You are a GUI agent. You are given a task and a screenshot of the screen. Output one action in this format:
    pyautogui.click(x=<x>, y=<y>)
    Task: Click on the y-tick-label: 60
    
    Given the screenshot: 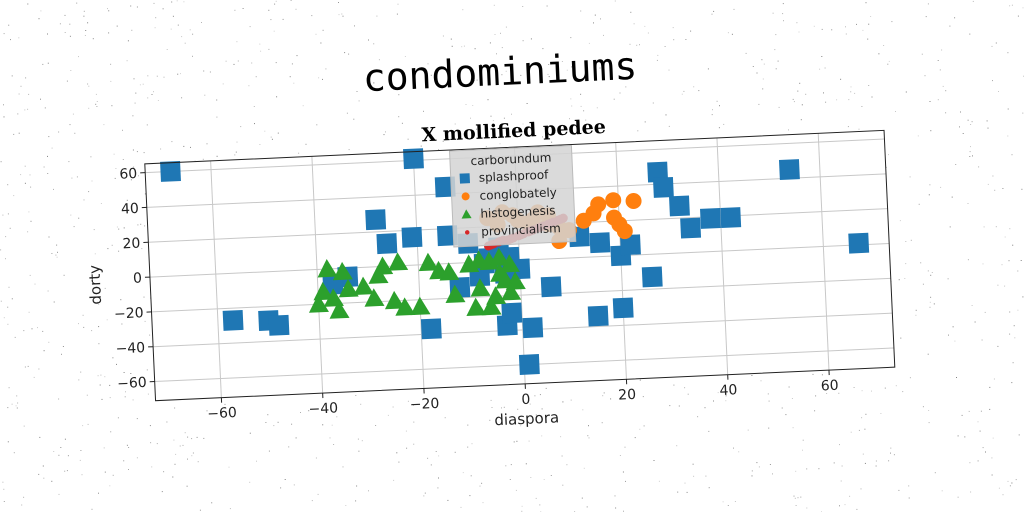 What is the action you would take?
    pyautogui.click(x=128, y=174)
    